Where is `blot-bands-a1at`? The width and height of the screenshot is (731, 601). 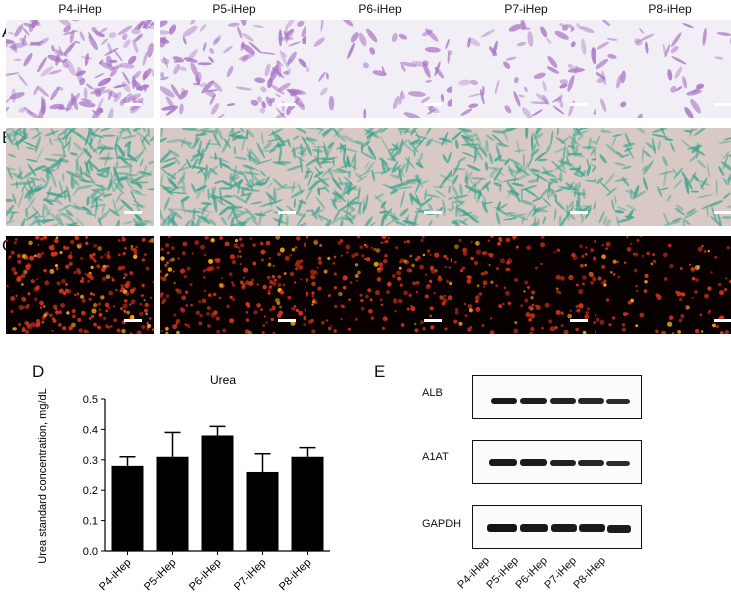 blot-bands-a1at is located at coordinates (557, 462).